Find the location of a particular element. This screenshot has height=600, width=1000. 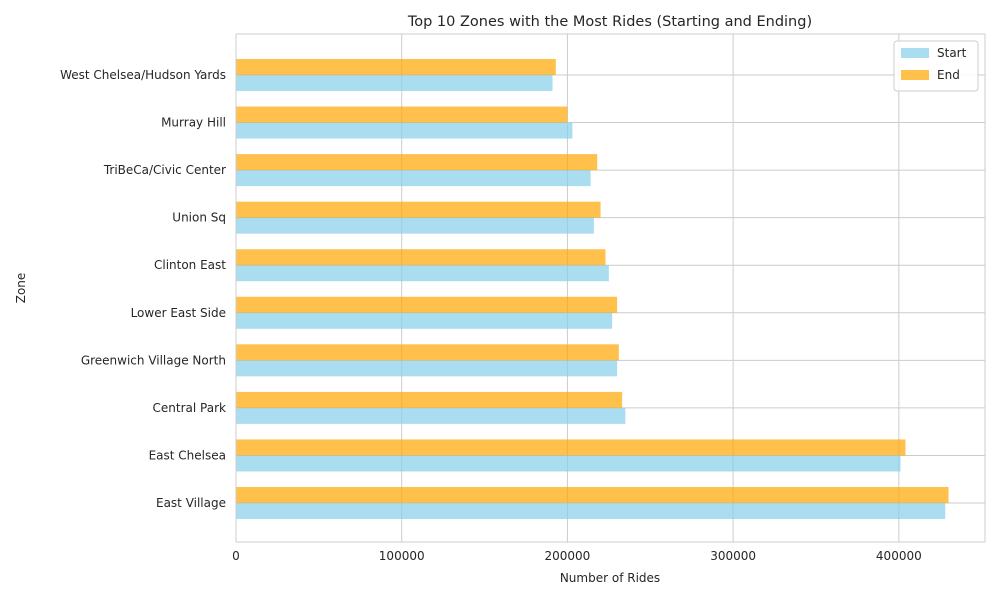

y-tick-label-lower-east-side: Lower East Side is located at coordinates (178, 313).